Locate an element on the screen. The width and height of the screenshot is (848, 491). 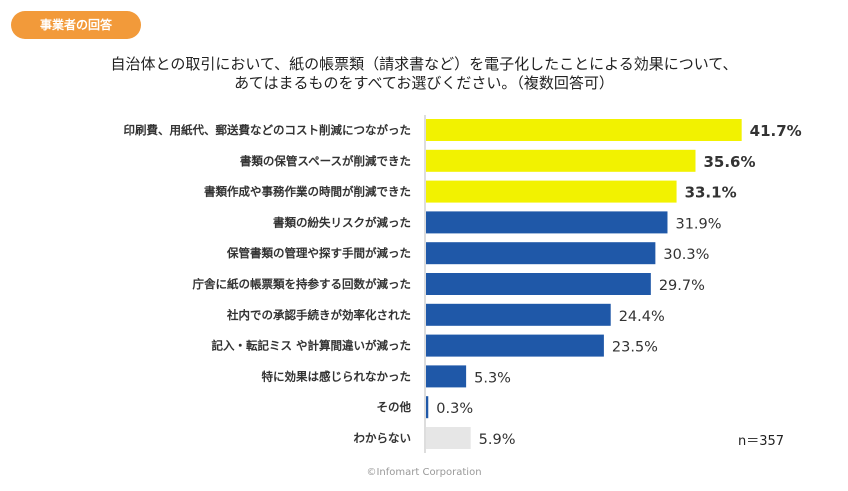
category-label: 記入・転記ミス や計算間違いが減った is located at coordinates (311, 346).